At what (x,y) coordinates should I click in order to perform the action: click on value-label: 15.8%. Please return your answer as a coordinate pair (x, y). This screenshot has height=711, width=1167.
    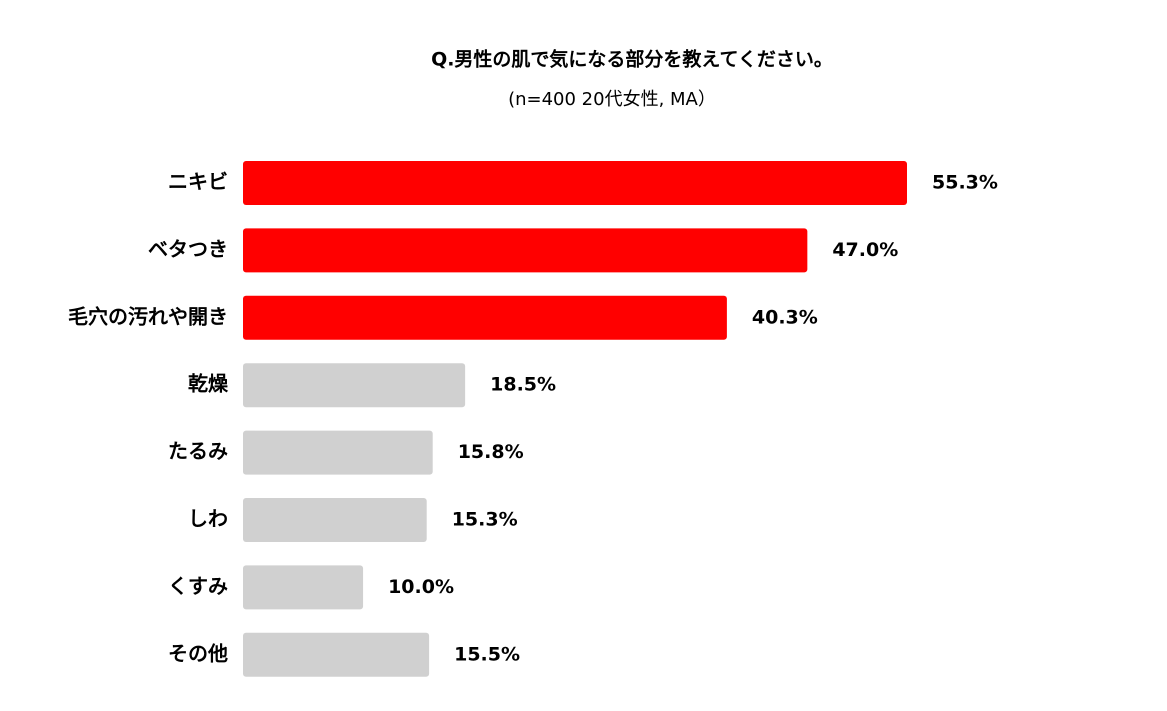
    Looking at the image, I should click on (491, 452).